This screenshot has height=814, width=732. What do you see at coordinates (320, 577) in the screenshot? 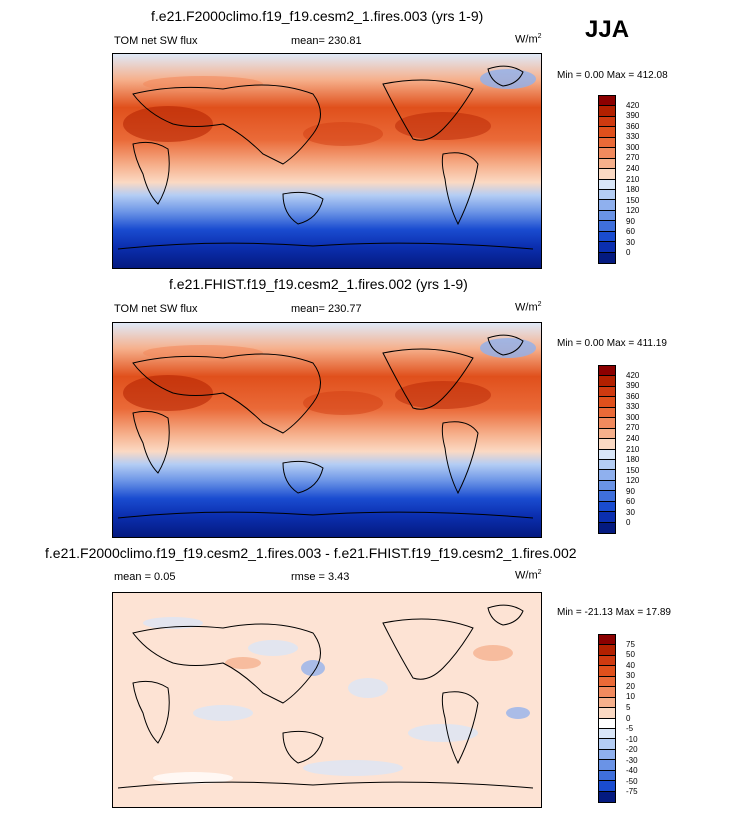
I see `panel3-rmse-label: rmse = 3.43` at bounding box center [320, 577].